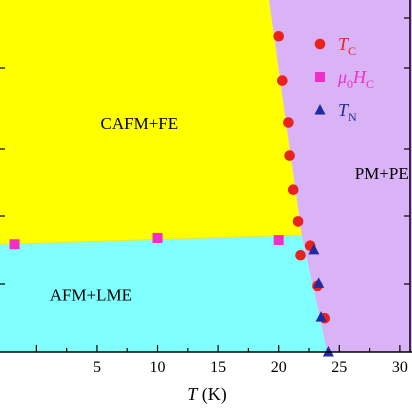  I want to click on legend-mu0hc: μ0HC, so click(344, 79).